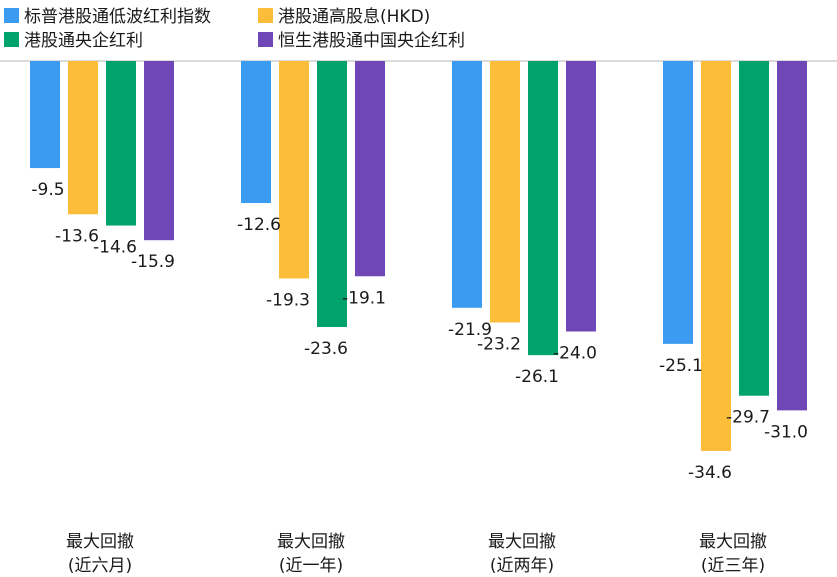  What do you see at coordinates (786, 432) in the screenshot?
I see `value-label: -31.0` at bounding box center [786, 432].